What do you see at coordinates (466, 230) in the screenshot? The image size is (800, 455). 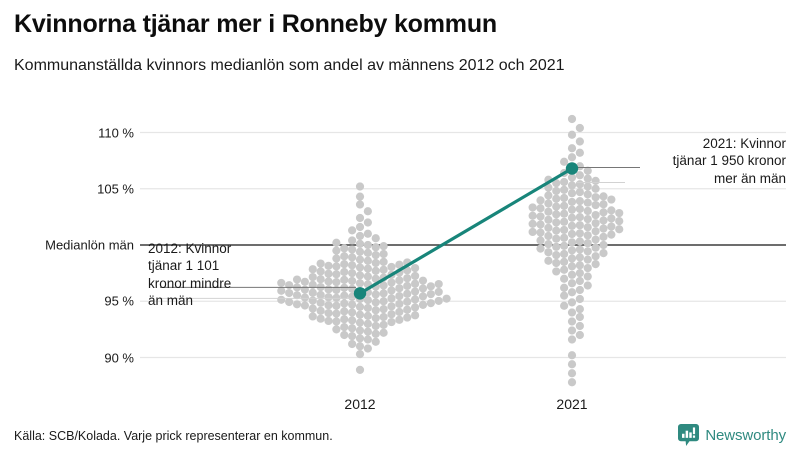 I see `highlight-connector-line` at bounding box center [466, 230].